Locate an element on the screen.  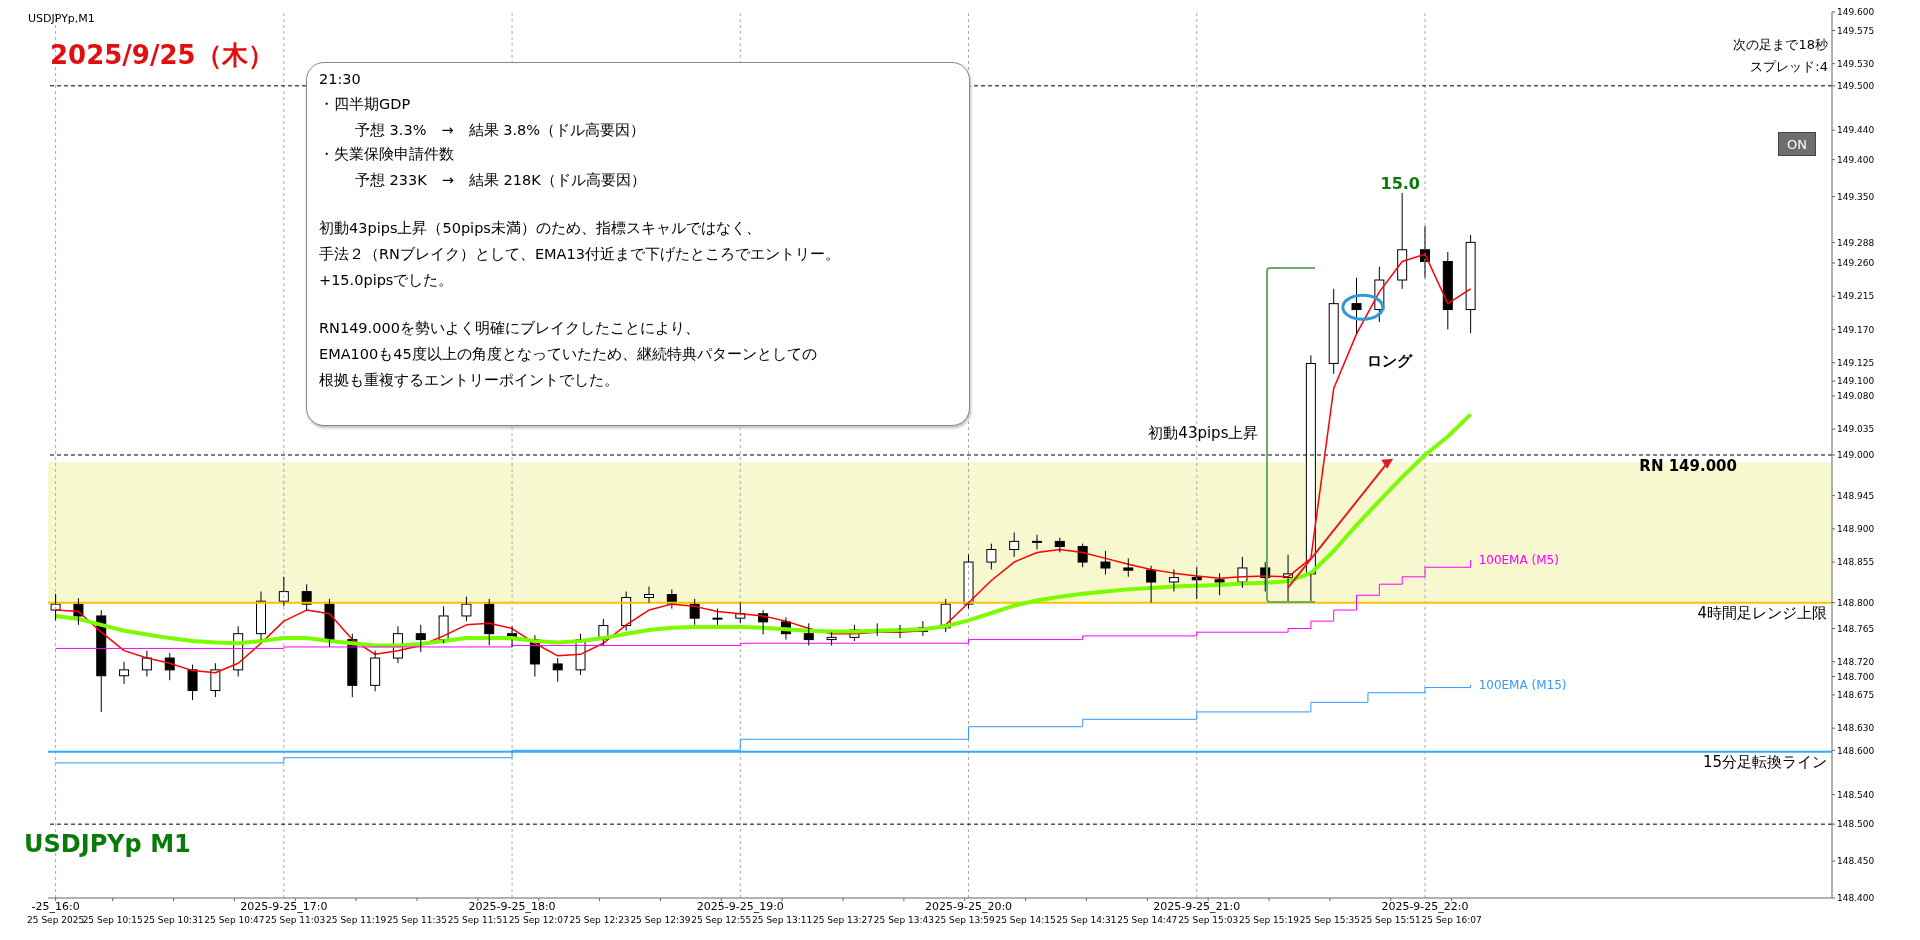
x-tick-label: 25 Sep 14:31 is located at coordinates (1086, 920).